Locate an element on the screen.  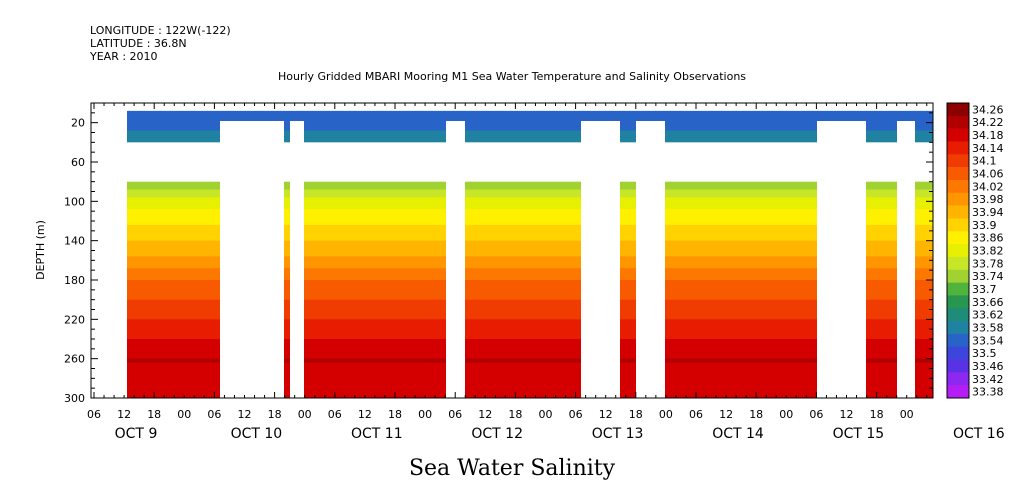
colorbar-label: 33.86 is located at coordinates (988, 238).